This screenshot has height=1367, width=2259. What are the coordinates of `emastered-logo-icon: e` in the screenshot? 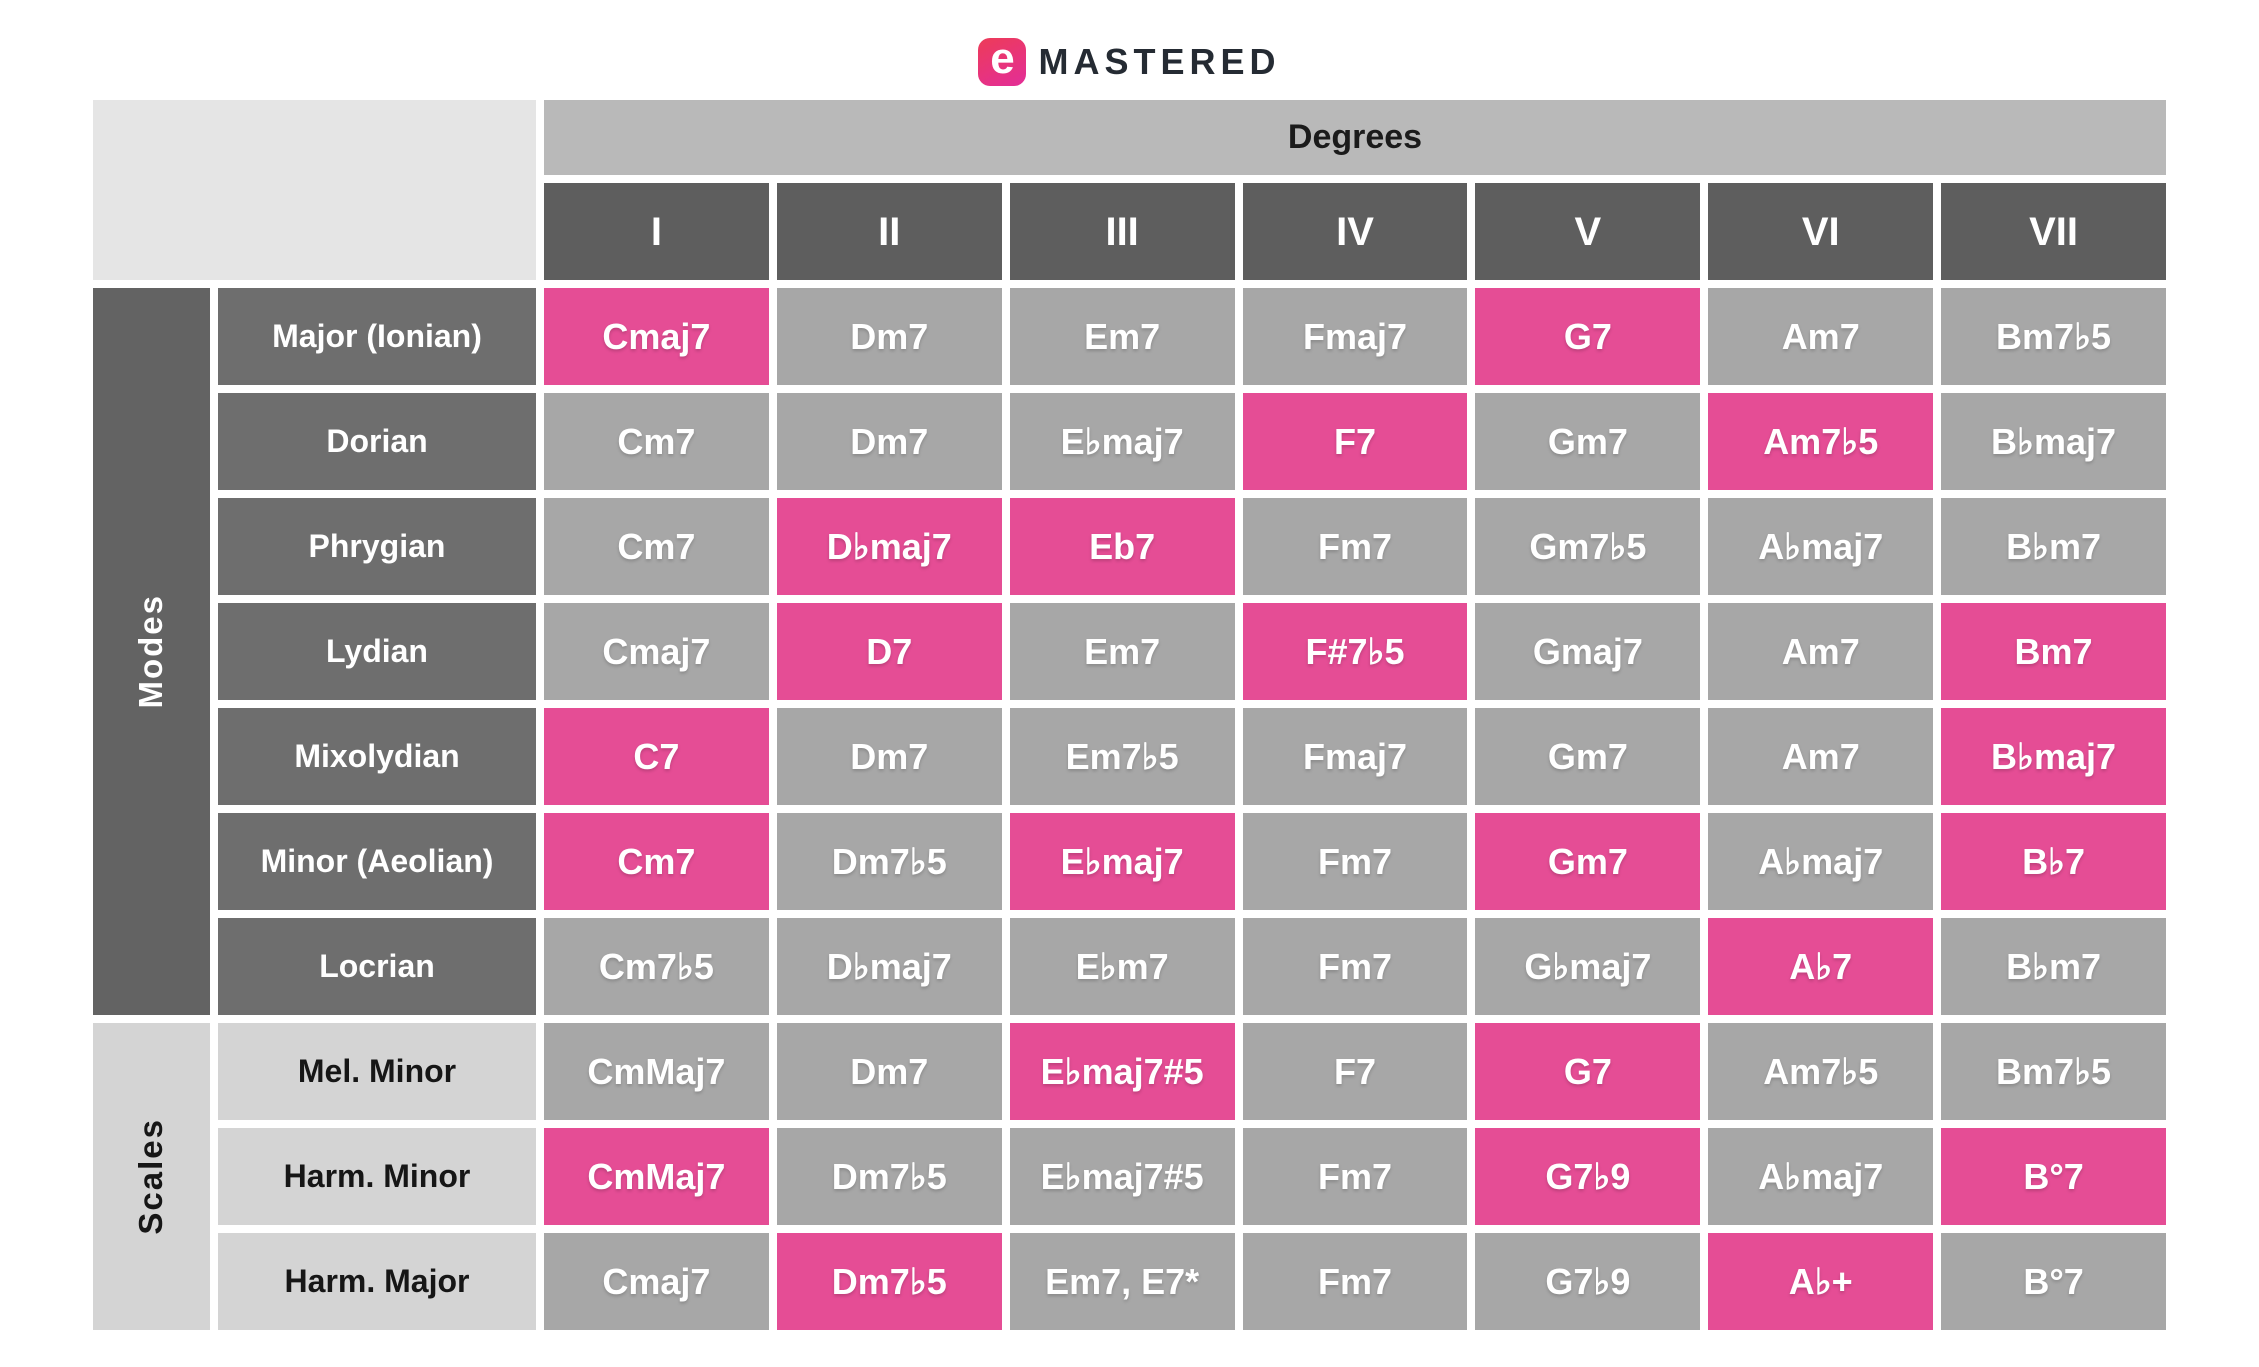 It's located at (1002, 60).